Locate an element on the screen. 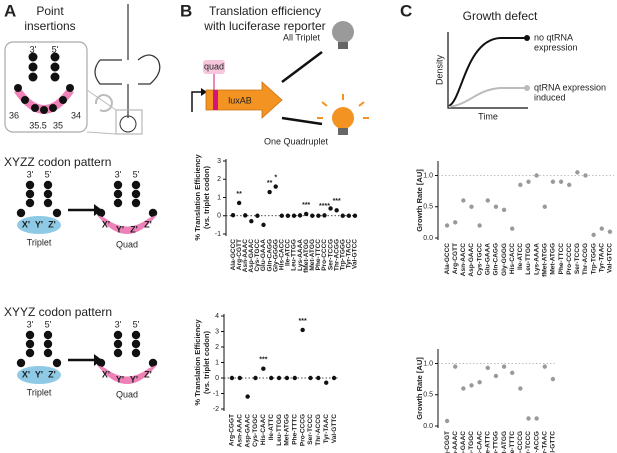 This screenshot has width=617, height=453. position-label: 35 is located at coordinates (58, 125).